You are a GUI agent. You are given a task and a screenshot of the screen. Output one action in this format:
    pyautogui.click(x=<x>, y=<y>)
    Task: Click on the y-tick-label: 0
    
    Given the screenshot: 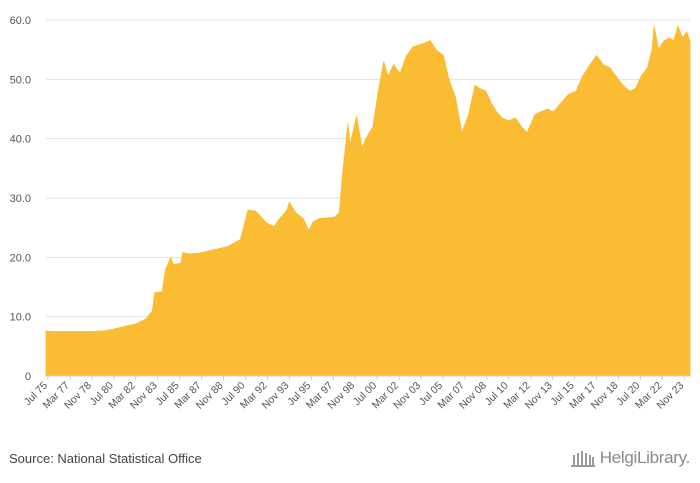 What is the action you would take?
    pyautogui.click(x=28, y=377)
    